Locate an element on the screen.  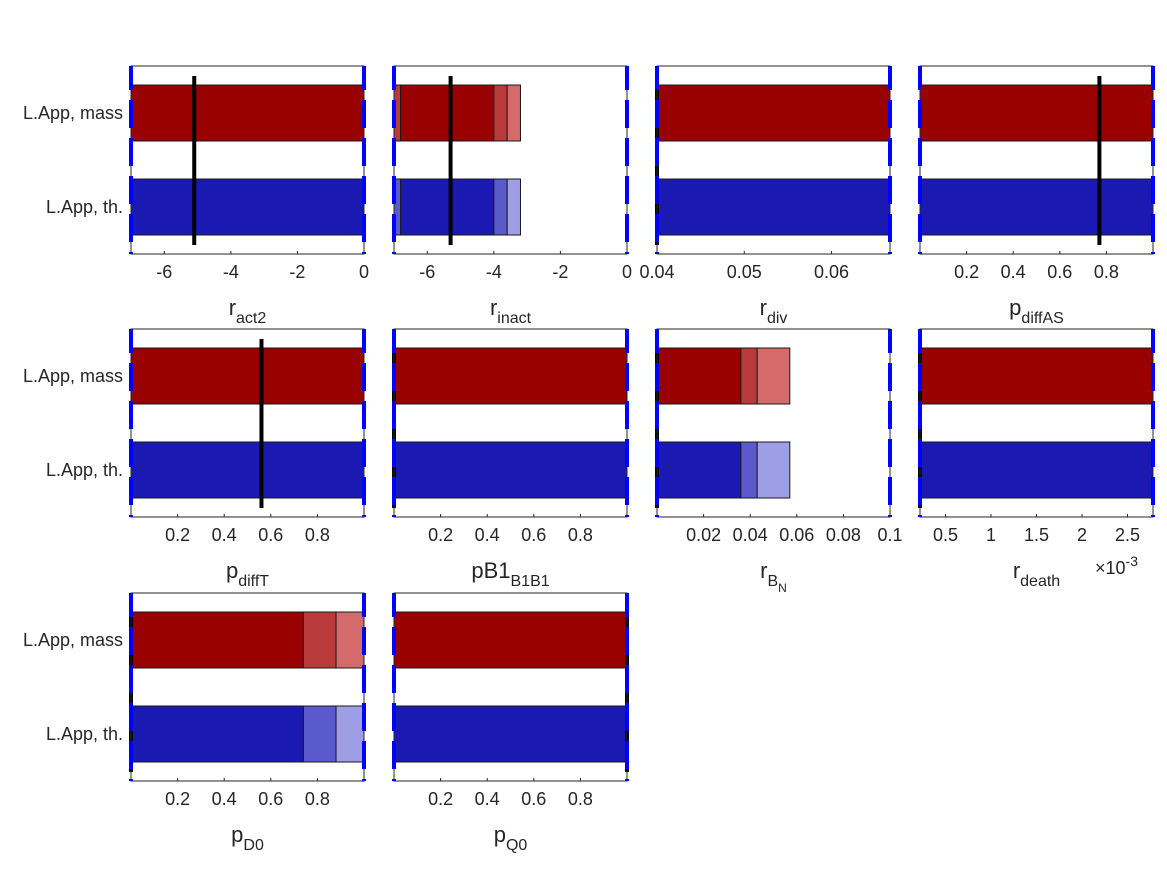
x-axis-label-sub: inact is located at coordinates (514, 318).